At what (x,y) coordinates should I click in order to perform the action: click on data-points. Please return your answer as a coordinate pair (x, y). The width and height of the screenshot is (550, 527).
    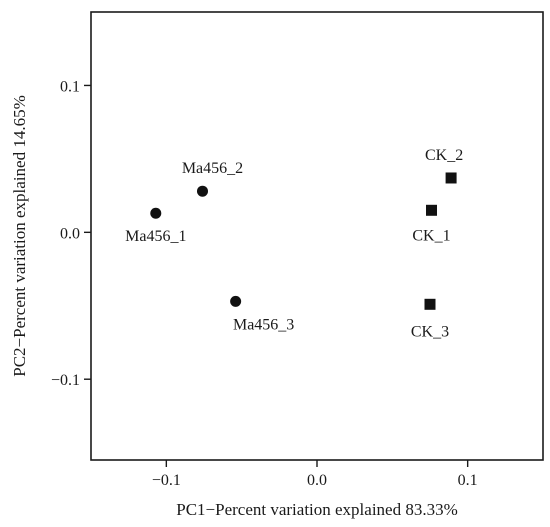
    Looking at the image, I should click on (303, 241).